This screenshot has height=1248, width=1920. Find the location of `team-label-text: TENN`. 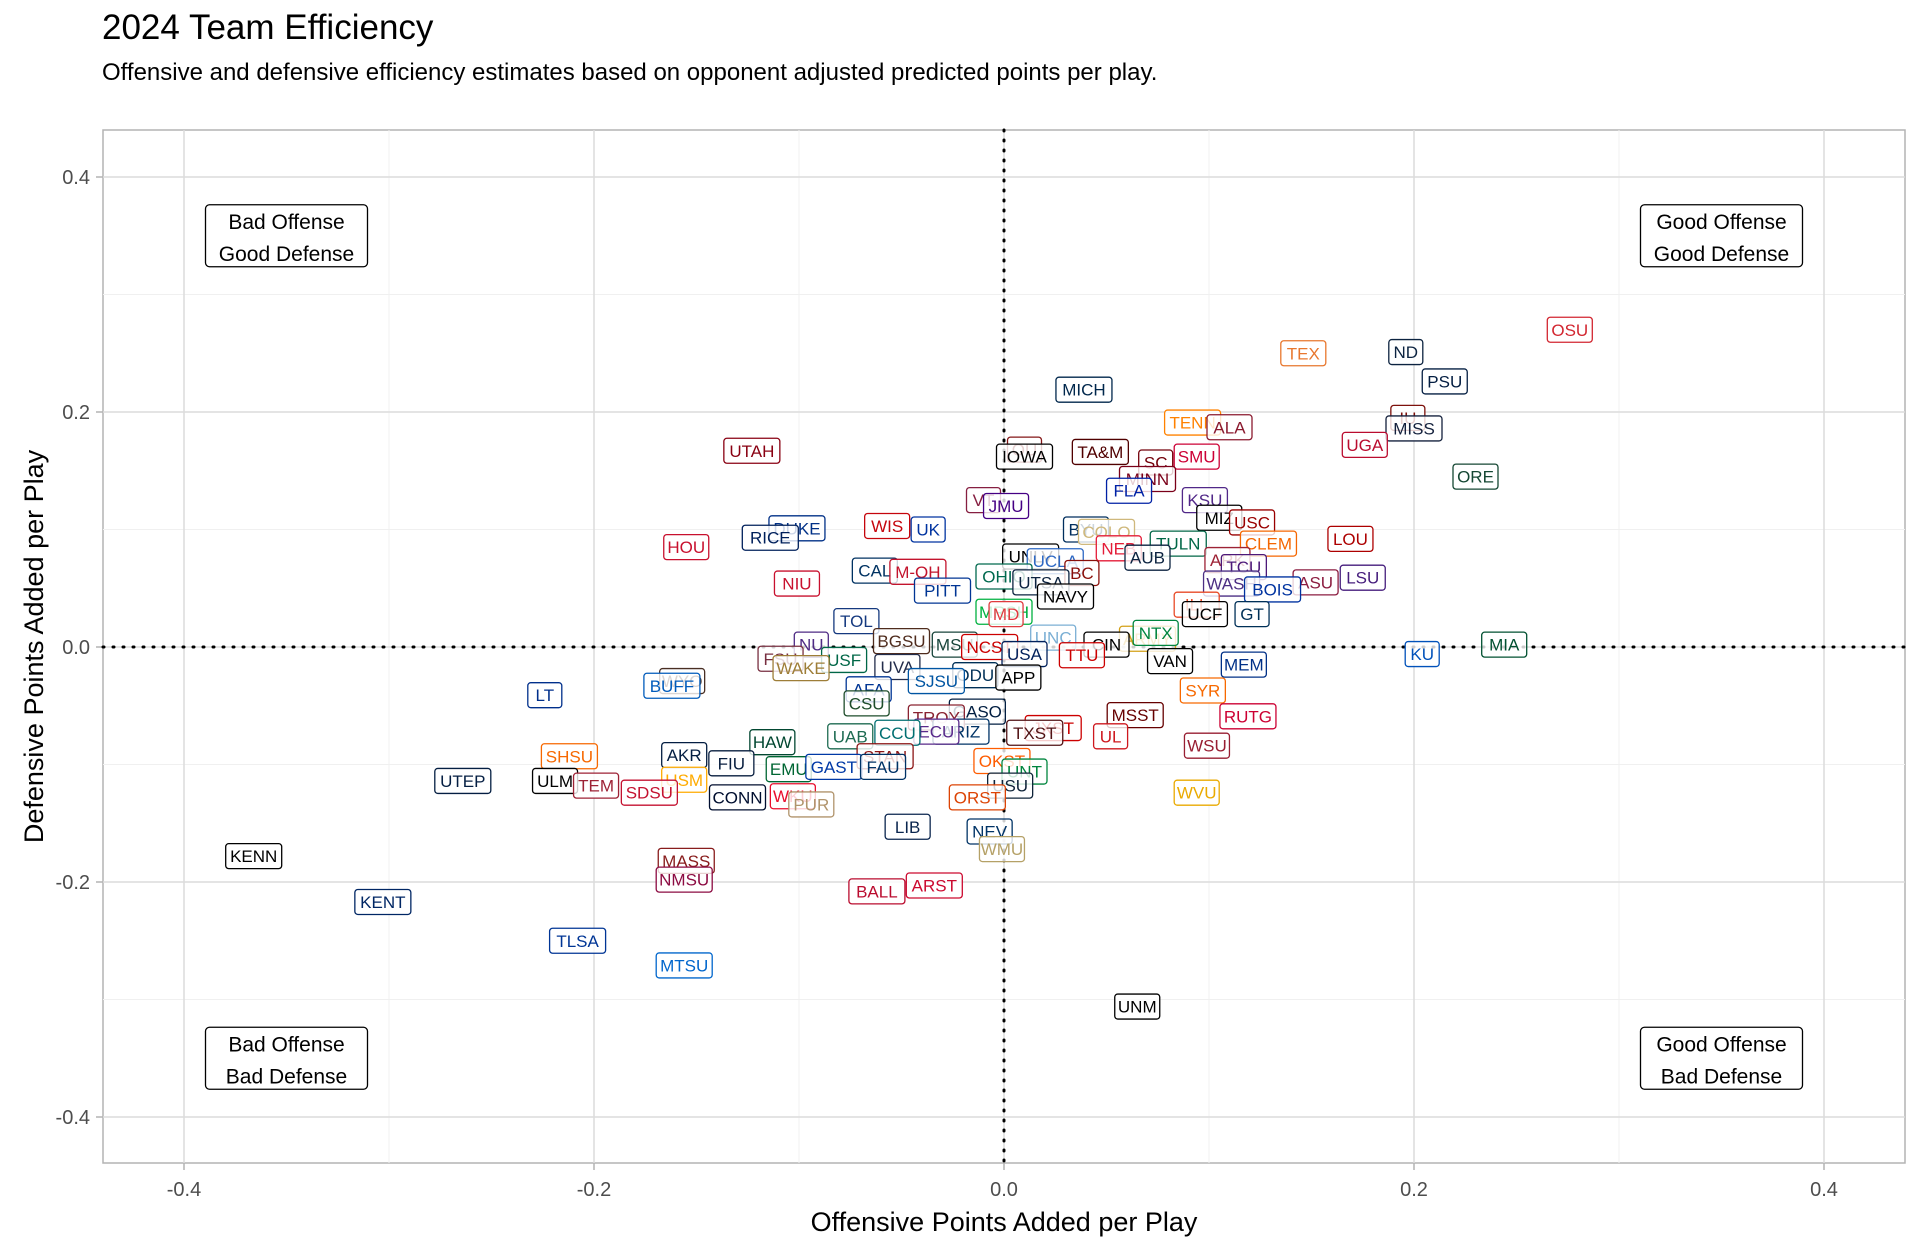

team-label-text: TENN is located at coordinates (1192, 423).